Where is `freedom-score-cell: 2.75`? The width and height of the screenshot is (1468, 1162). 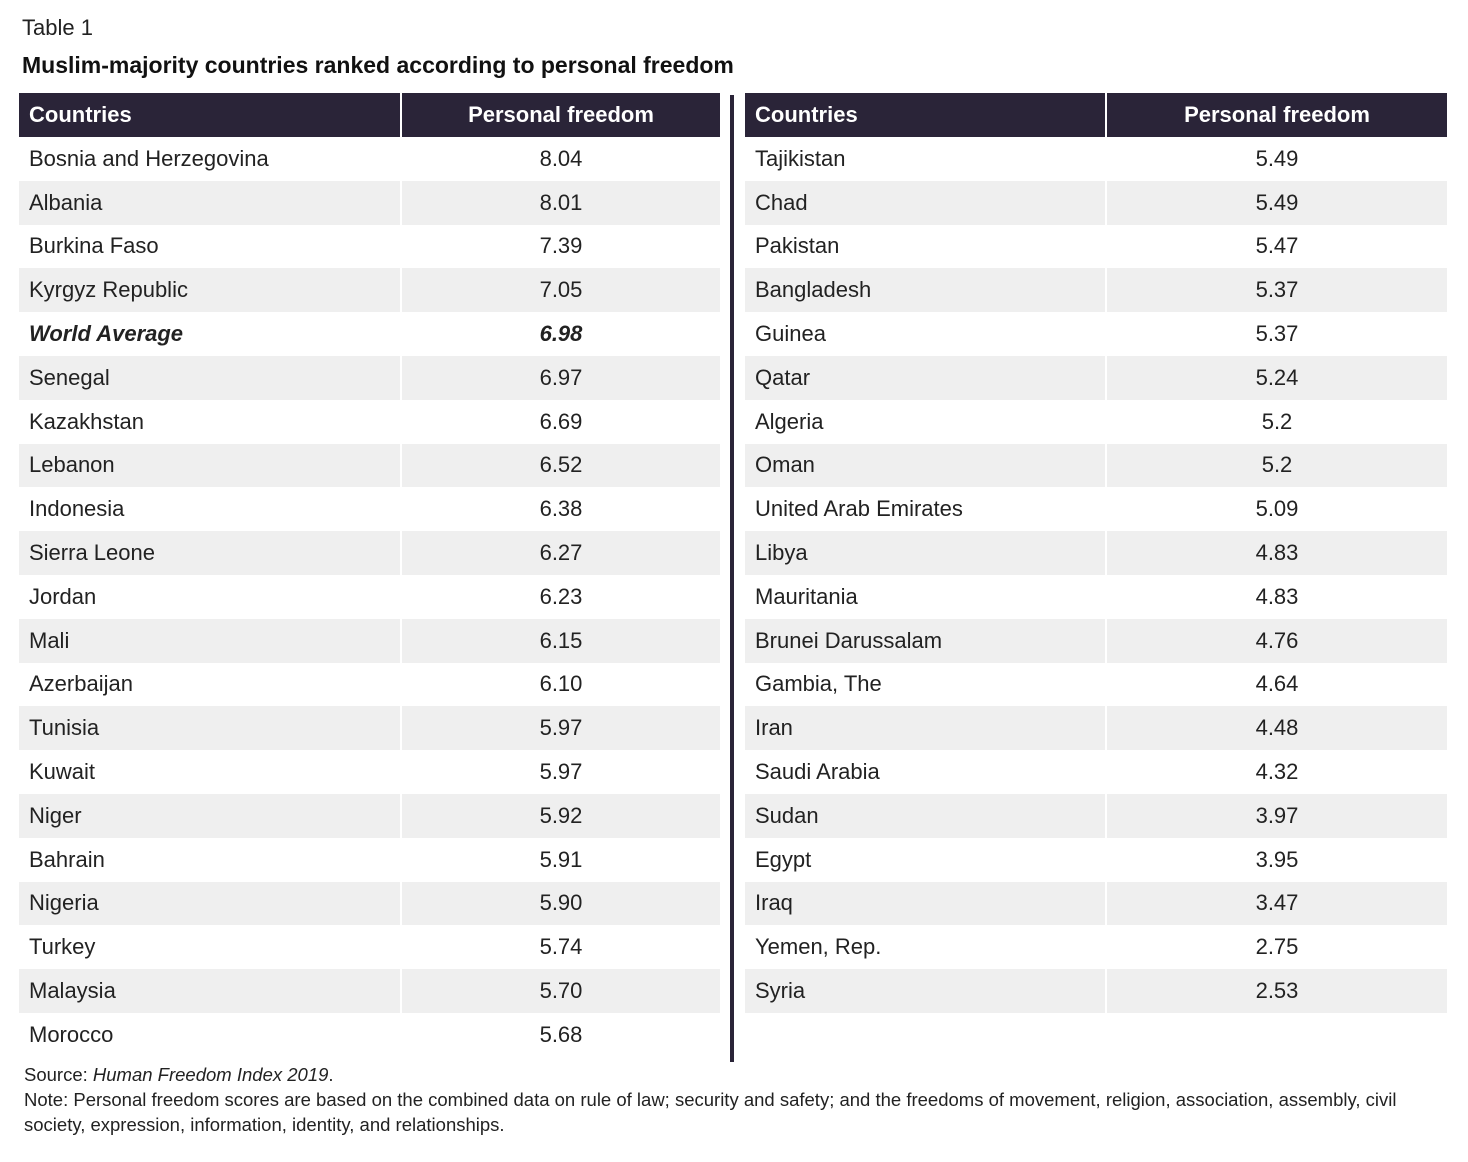
freedom-score-cell: 2.75 is located at coordinates (1277, 947).